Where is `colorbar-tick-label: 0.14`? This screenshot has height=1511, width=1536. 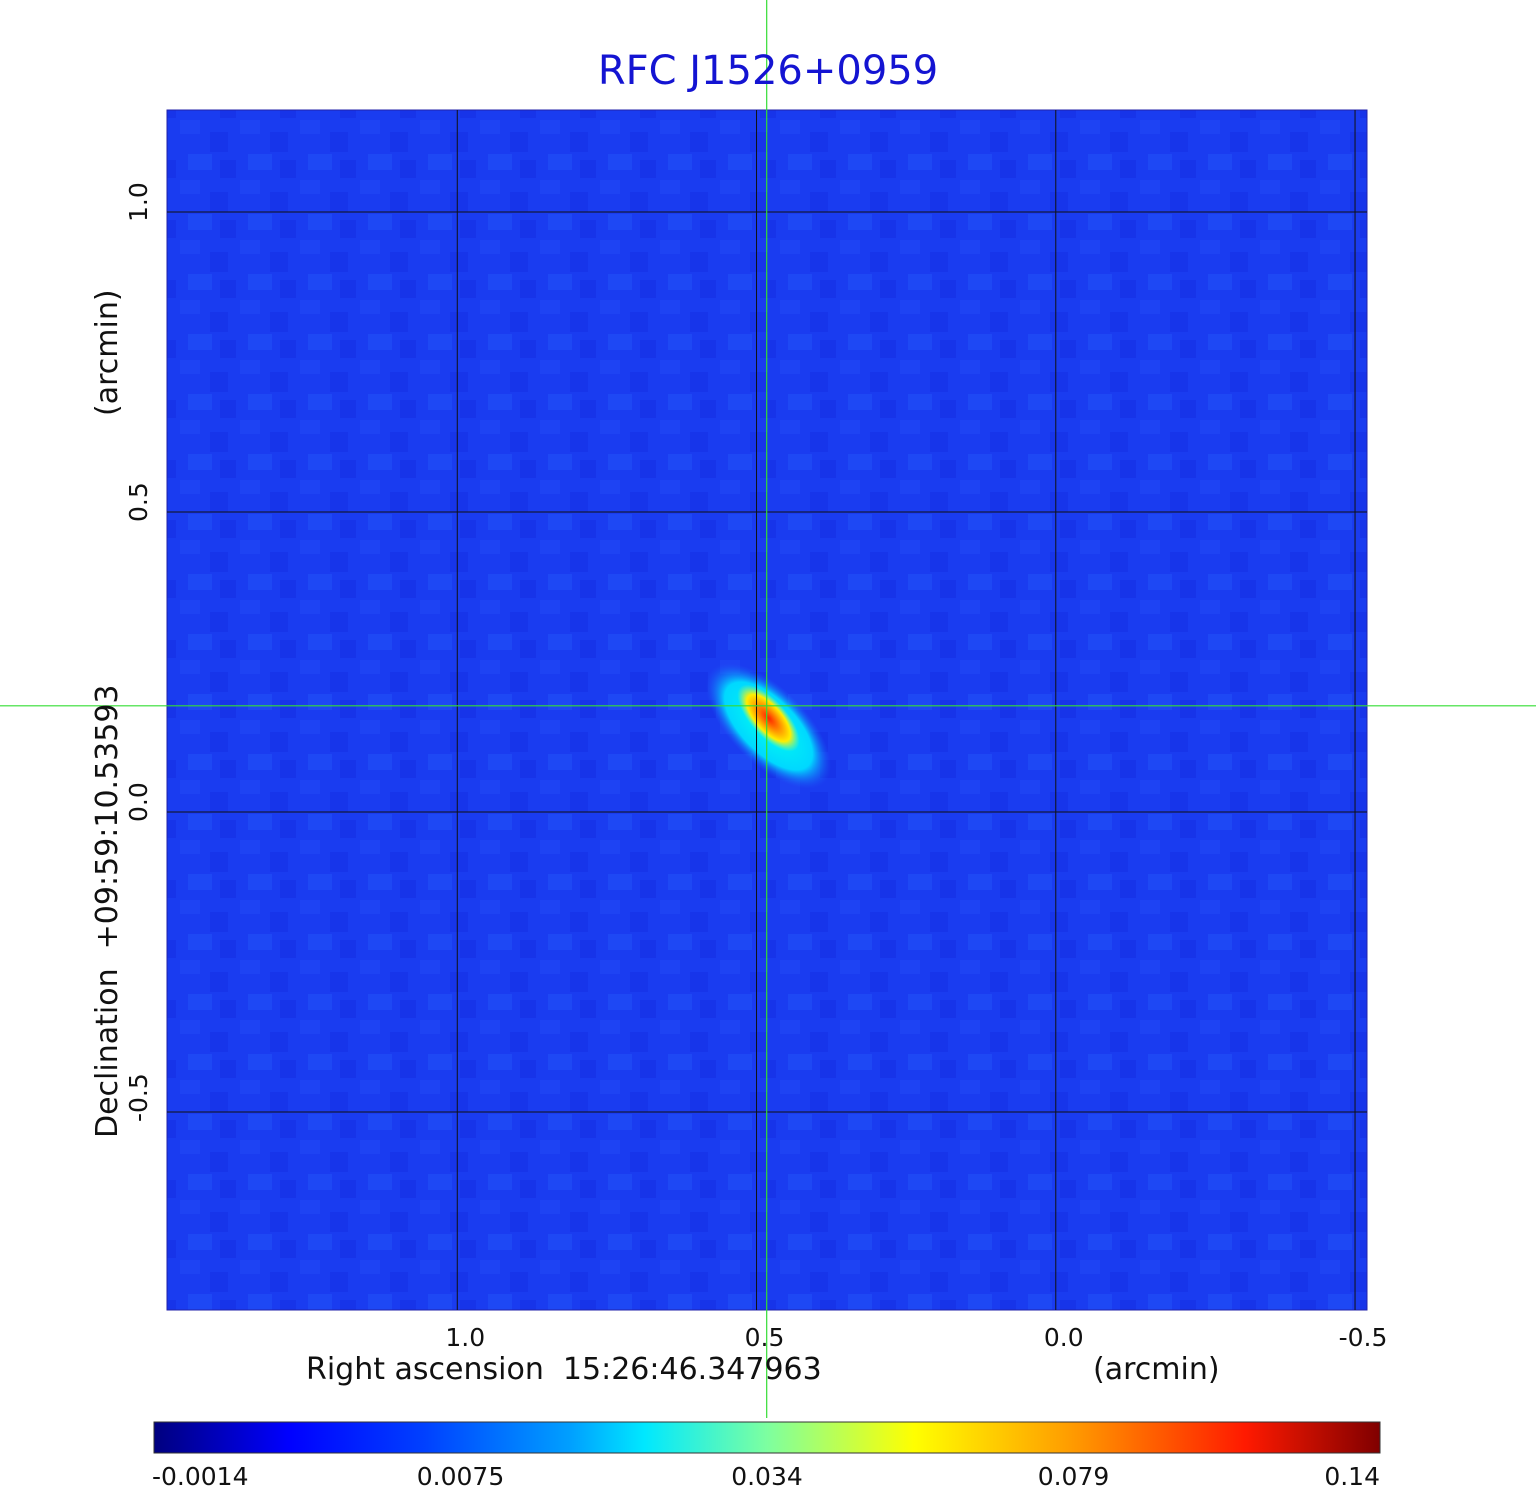
colorbar-tick-label: 0.14 is located at coordinates (1352, 1476).